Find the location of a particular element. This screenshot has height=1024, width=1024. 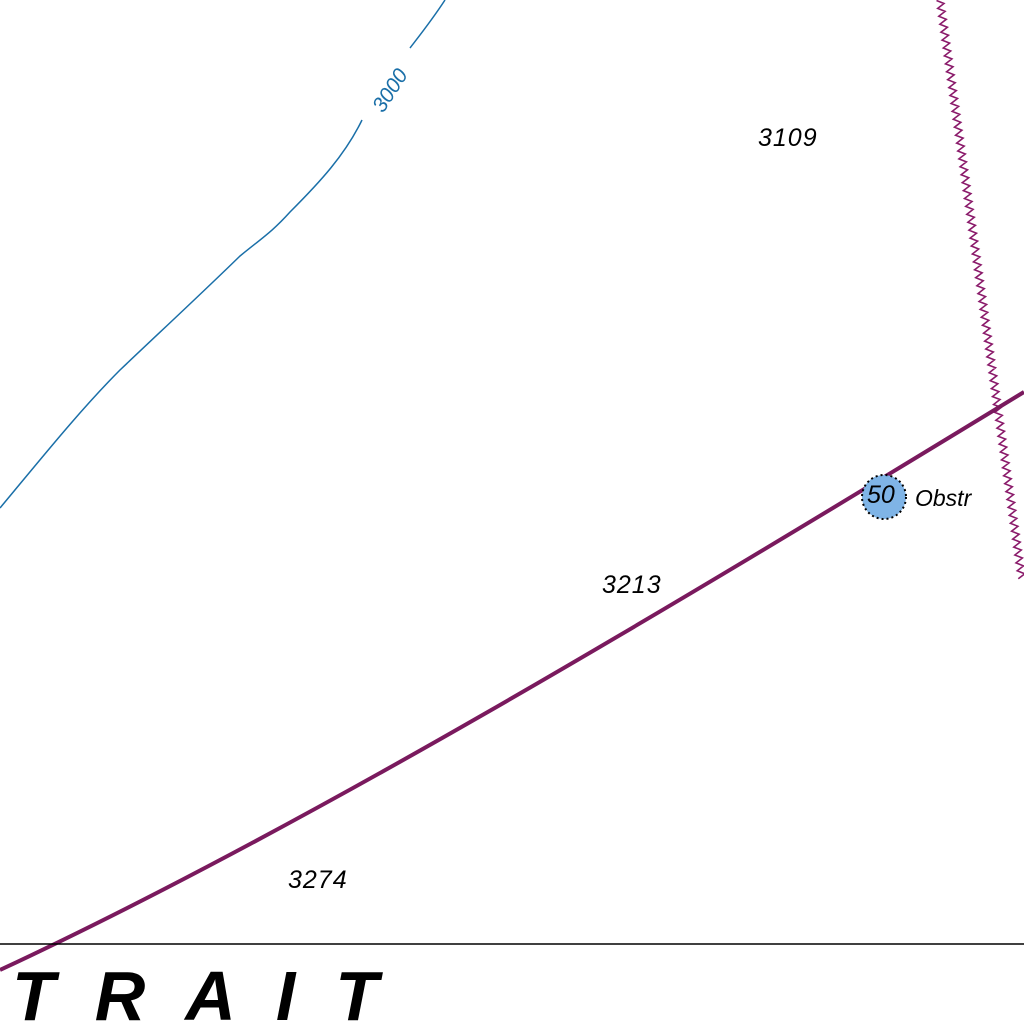

obstruction-circle is located at coordinates (884, 497).